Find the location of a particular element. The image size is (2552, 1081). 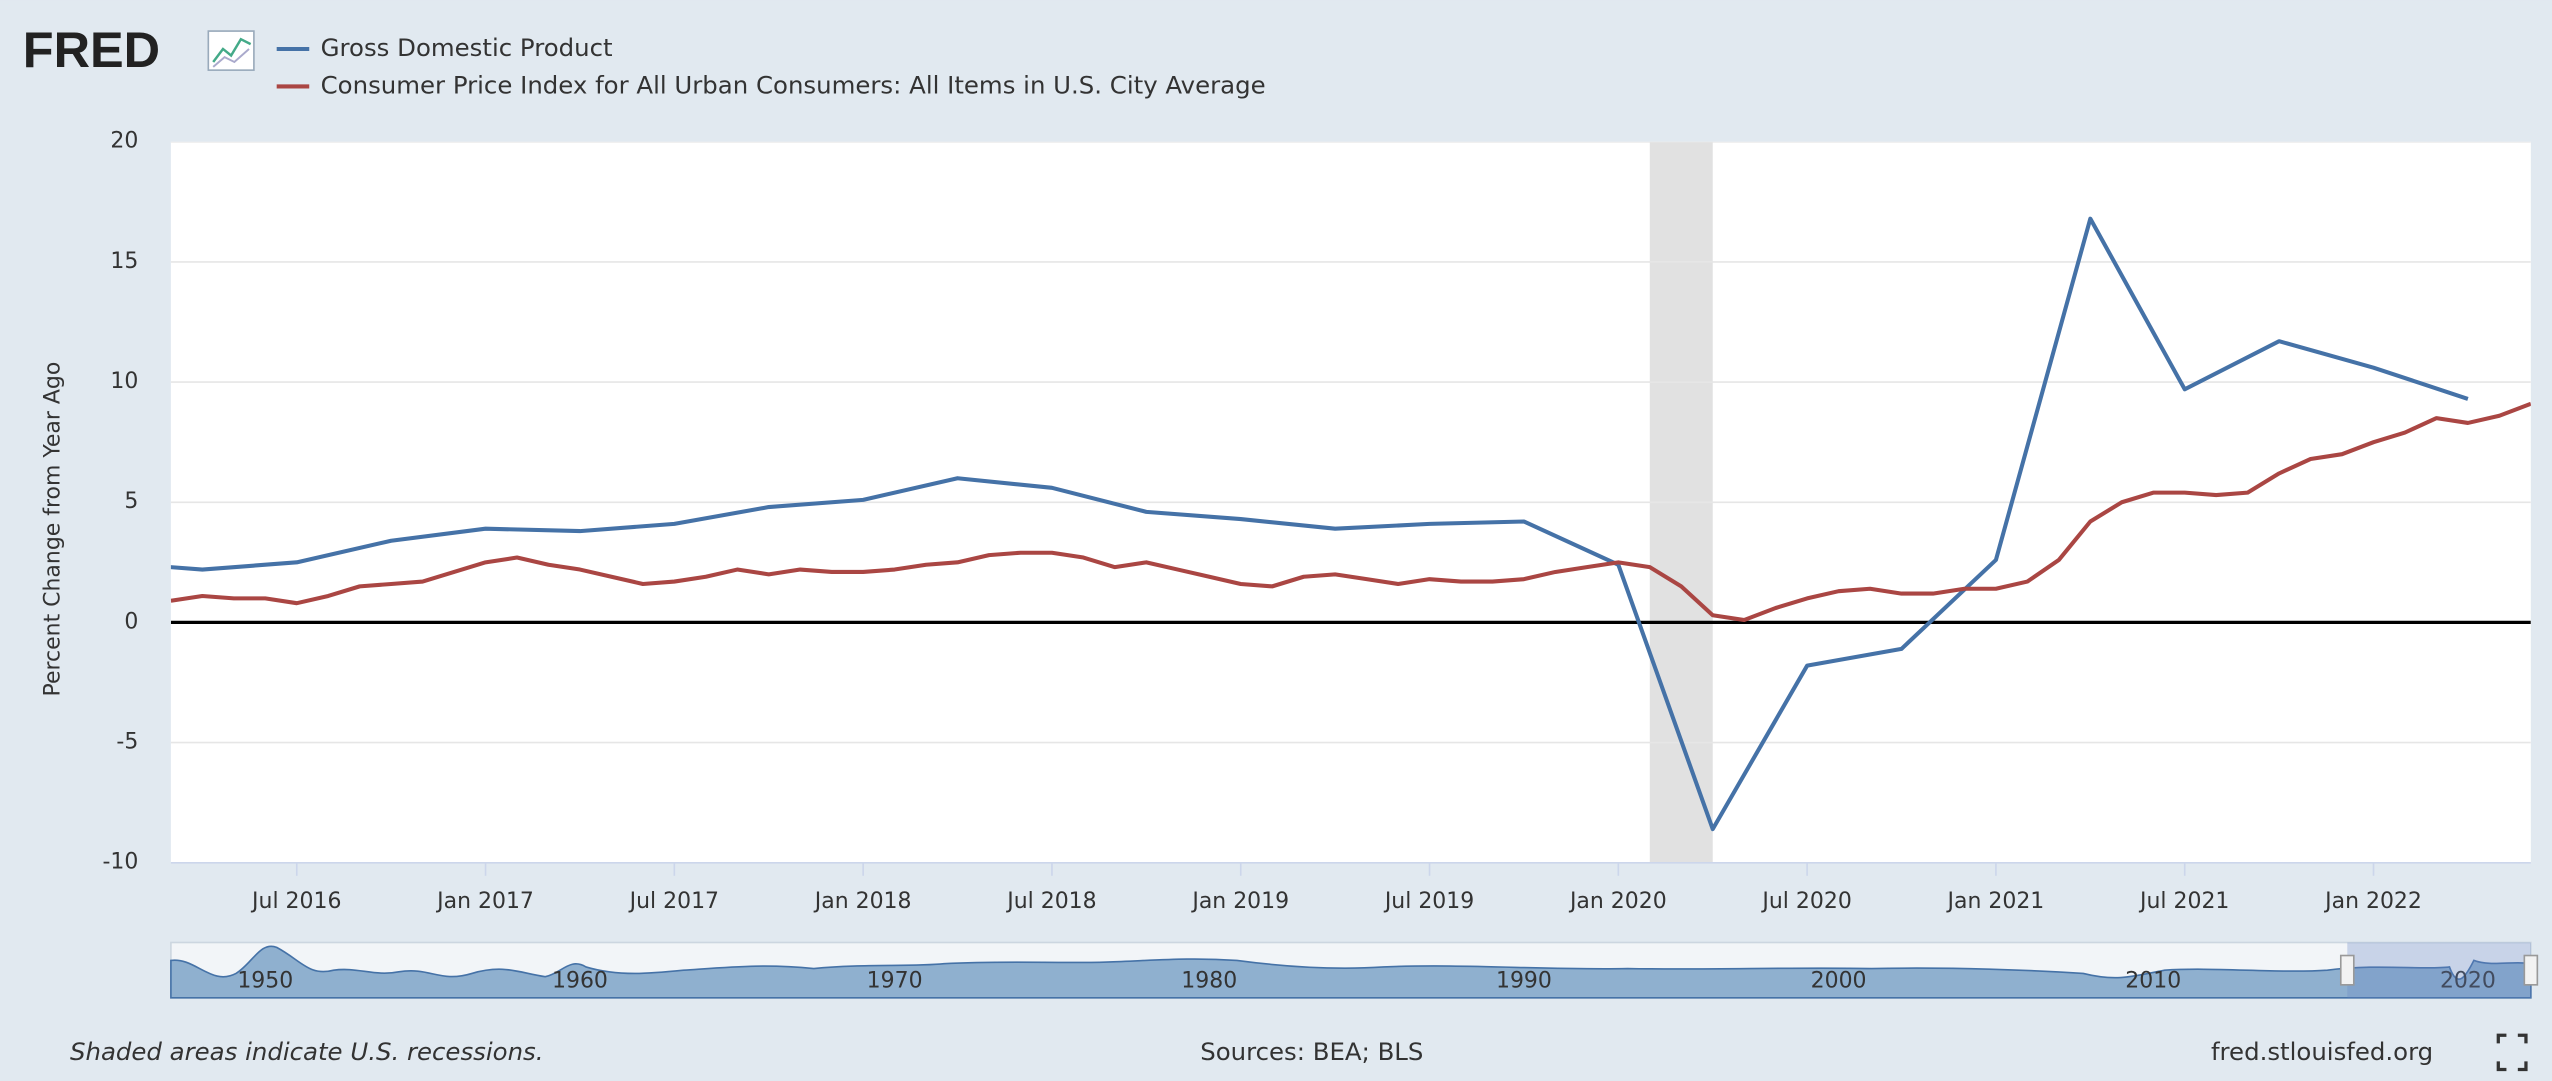

navigator-label: 2010 is located at coordinates (2153, 981).